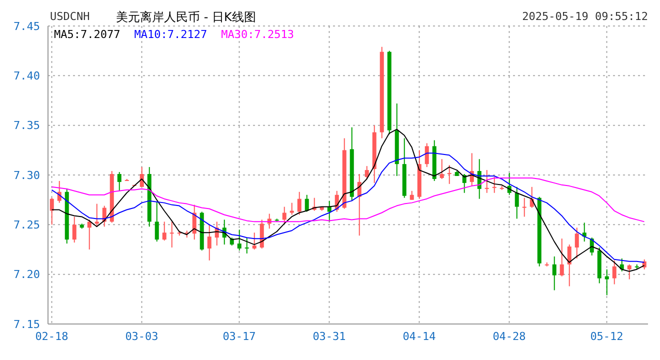 The height and width of the screenshot is (360, 660). Describe the element at coordinates (27, 26) in the screenshot. I see `y-tick-label: 7.45` at that location.